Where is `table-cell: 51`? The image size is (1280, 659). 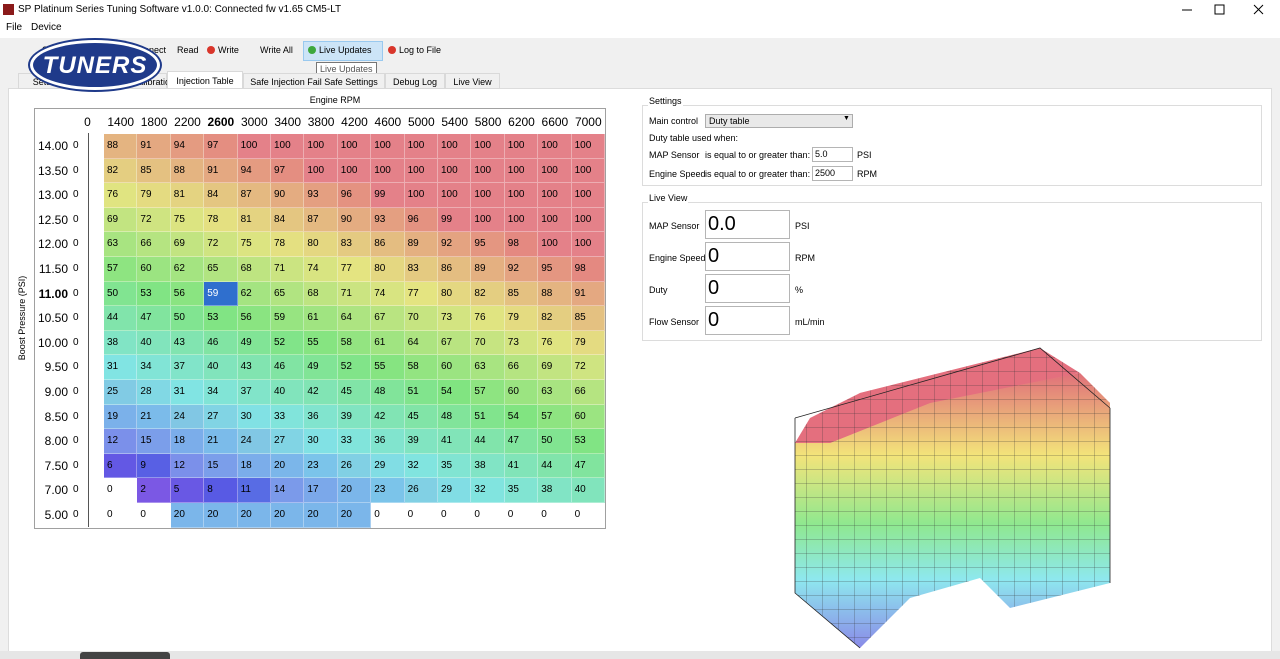
table-cell: 51 is located at coordinates (488, 417).